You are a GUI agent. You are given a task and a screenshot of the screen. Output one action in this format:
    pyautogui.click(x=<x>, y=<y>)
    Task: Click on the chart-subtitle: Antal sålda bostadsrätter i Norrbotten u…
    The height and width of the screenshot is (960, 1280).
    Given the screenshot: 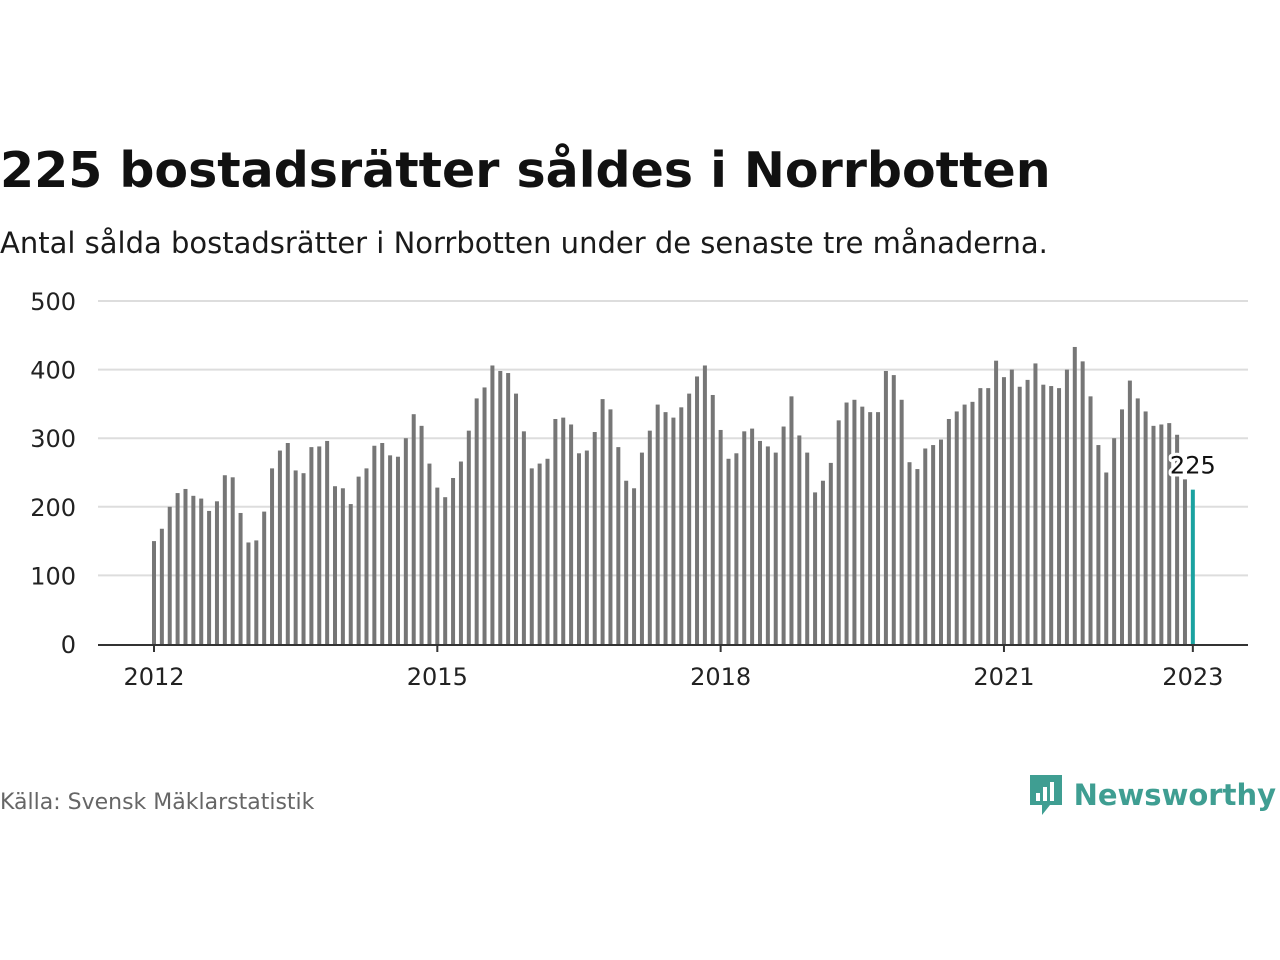 What is the action you would take?
    pyautogui.click(x=524, y=243)
    